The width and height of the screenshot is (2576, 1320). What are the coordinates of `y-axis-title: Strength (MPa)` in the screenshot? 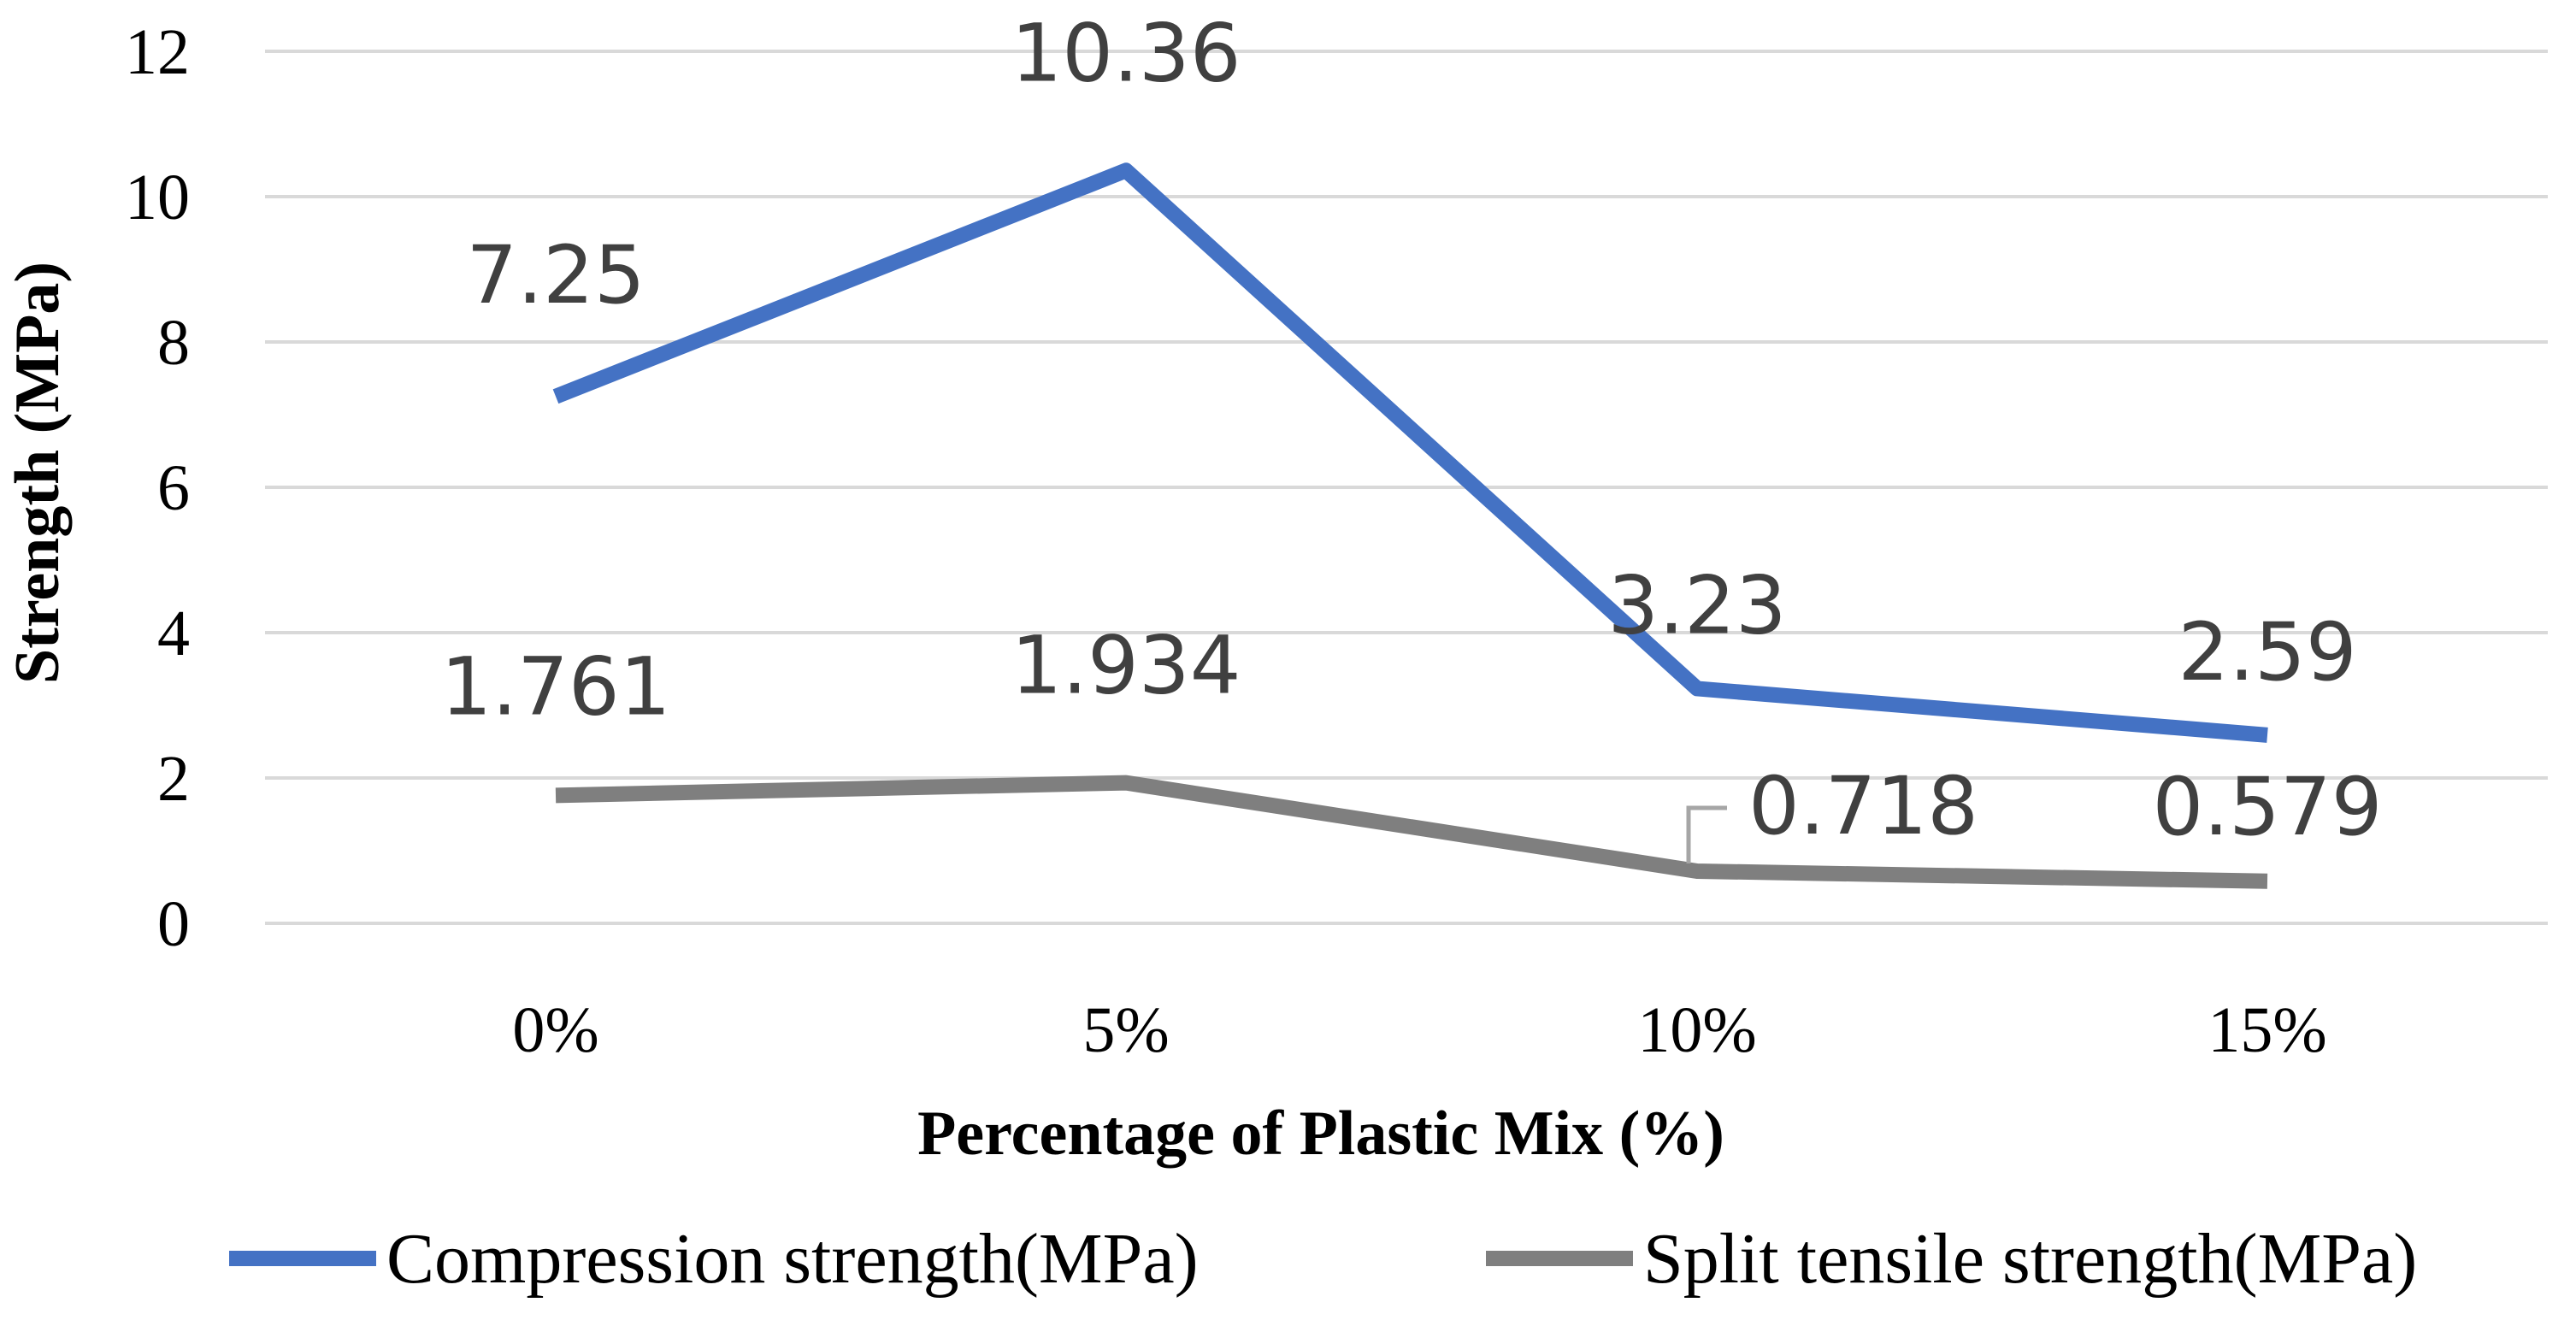 It's located at (38, 473).